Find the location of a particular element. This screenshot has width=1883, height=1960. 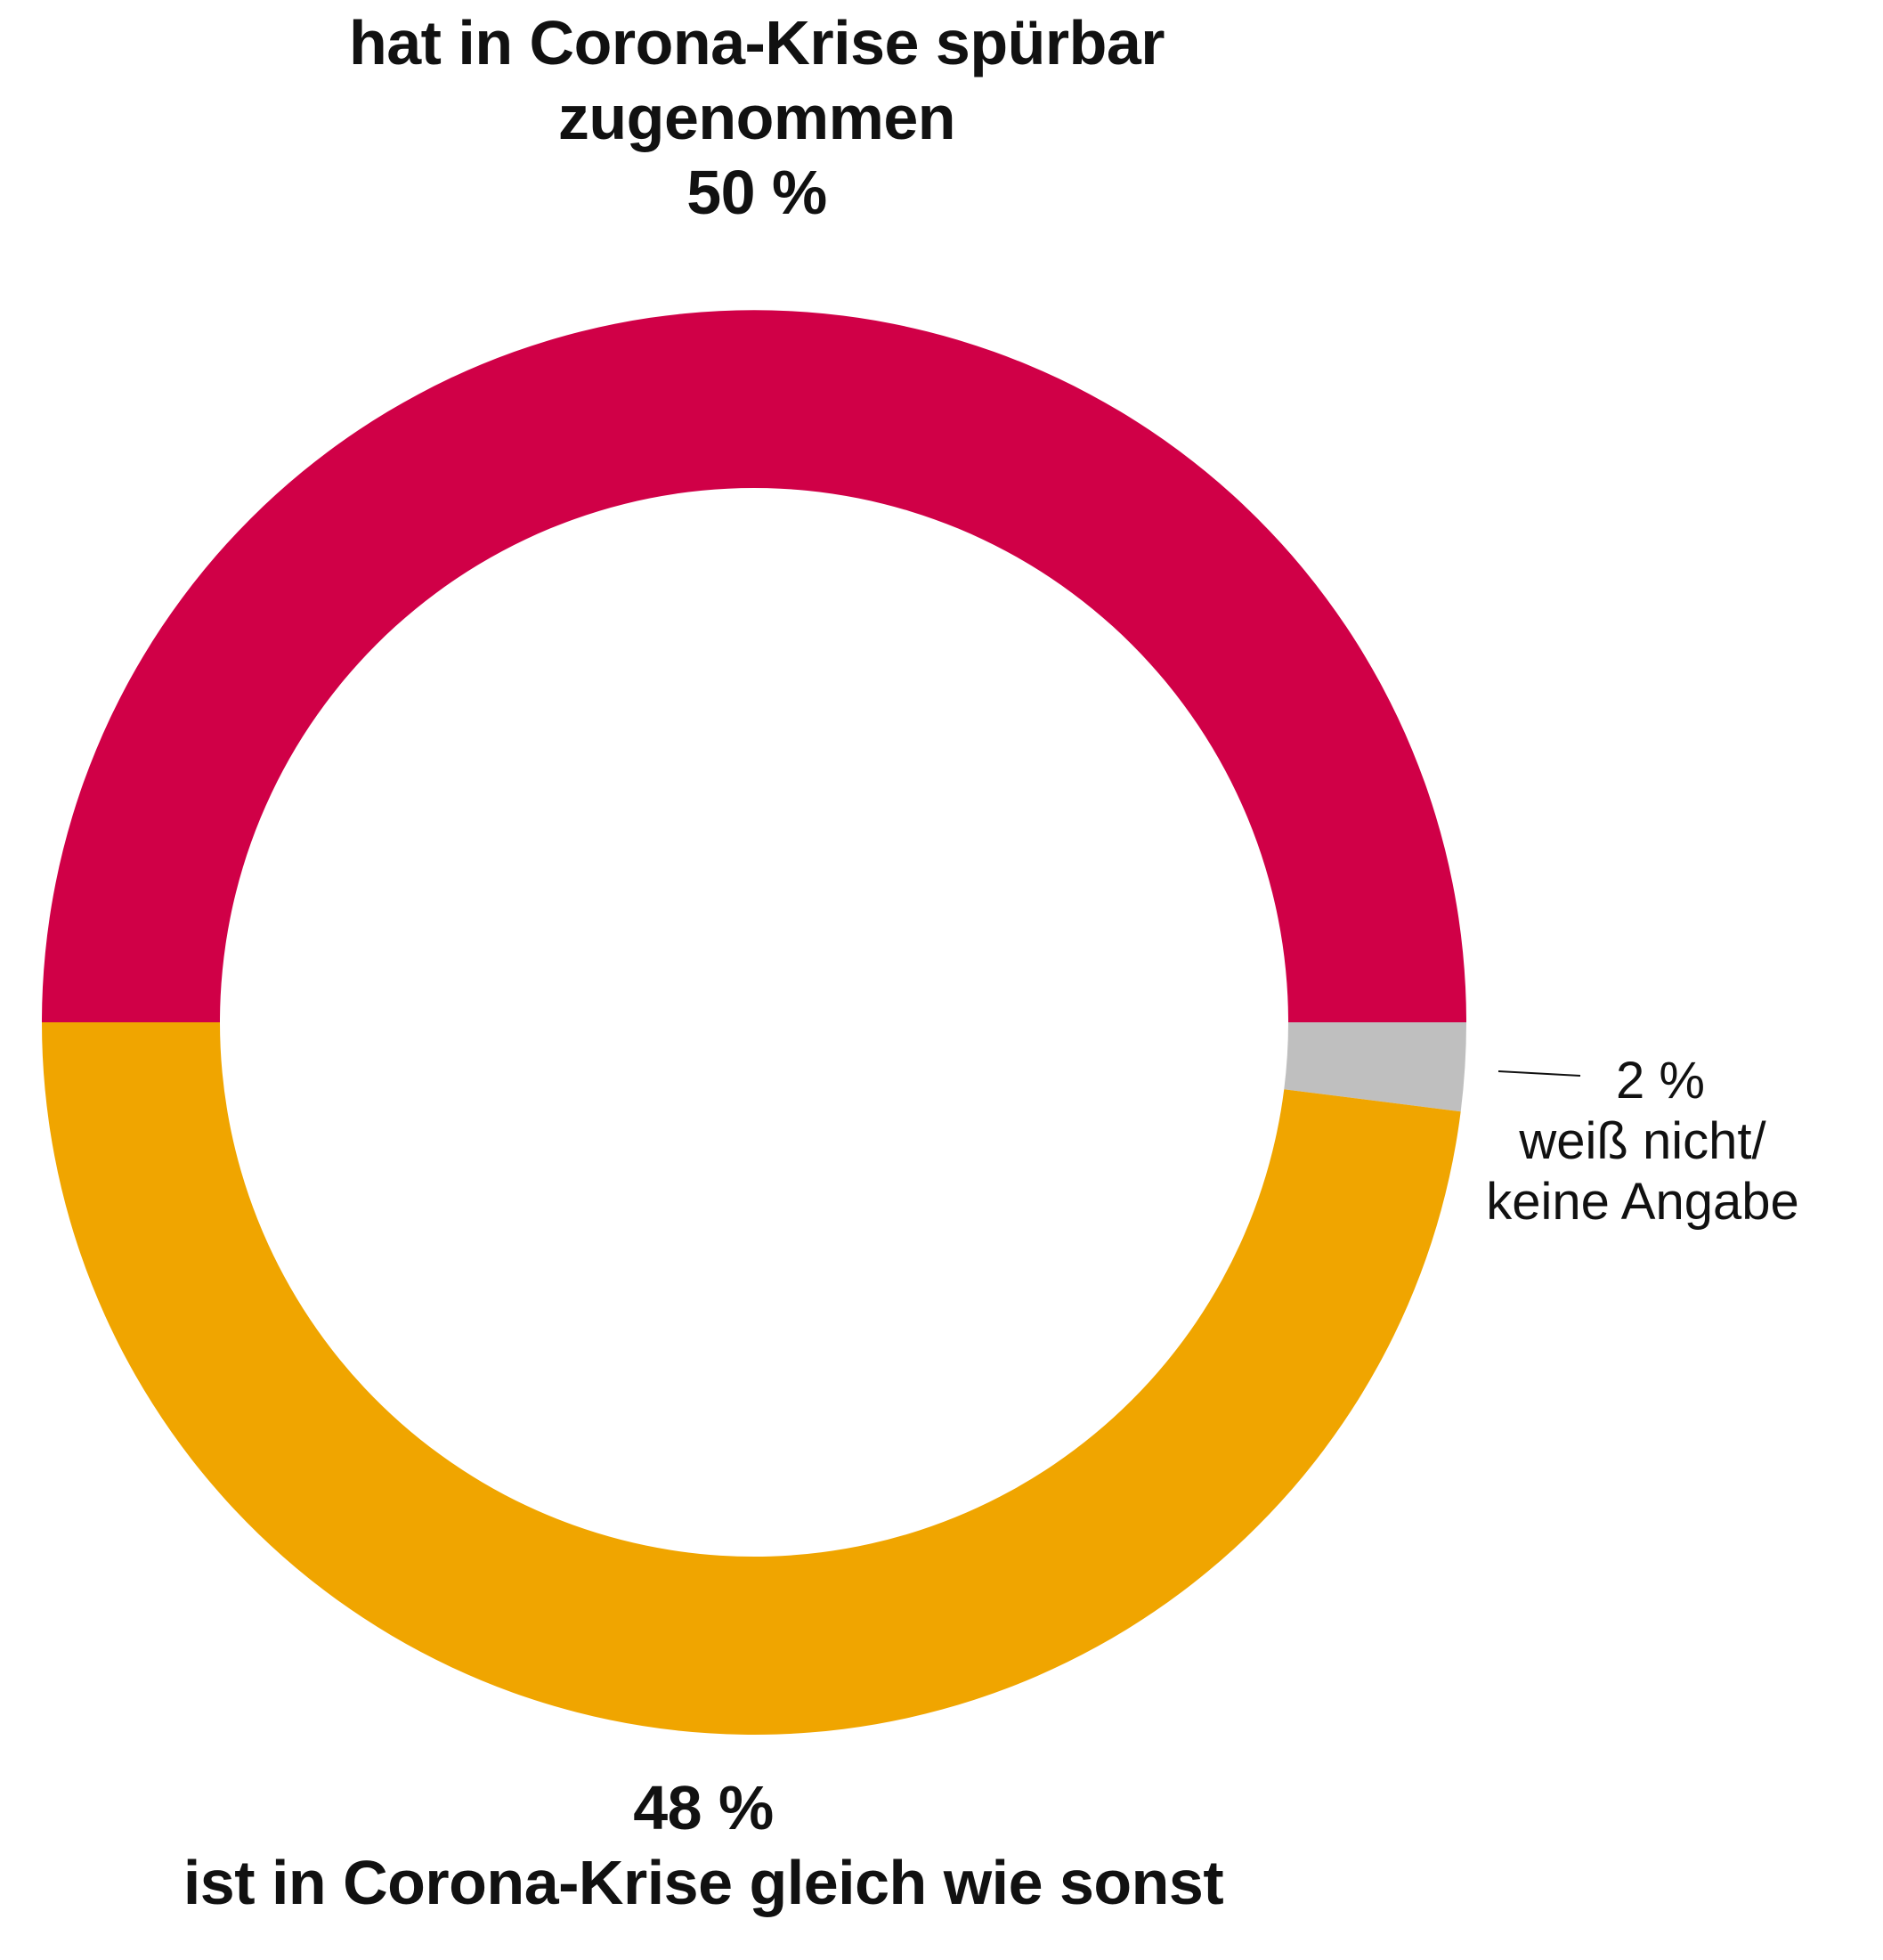

slice-label-same-line-1: ist in Corona-Krise gleich wie sonst is located at coordinates (703, 1882).